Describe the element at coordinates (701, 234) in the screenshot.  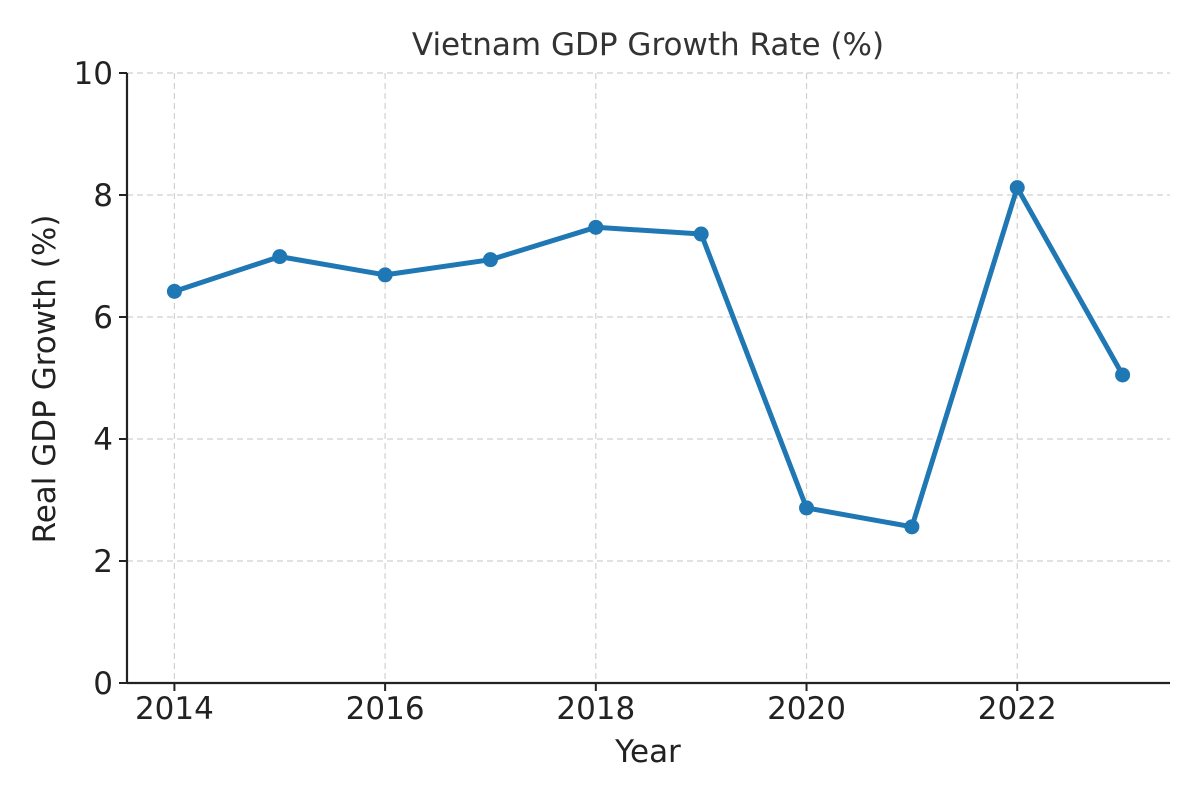
I see `data-point-2019` at that location.